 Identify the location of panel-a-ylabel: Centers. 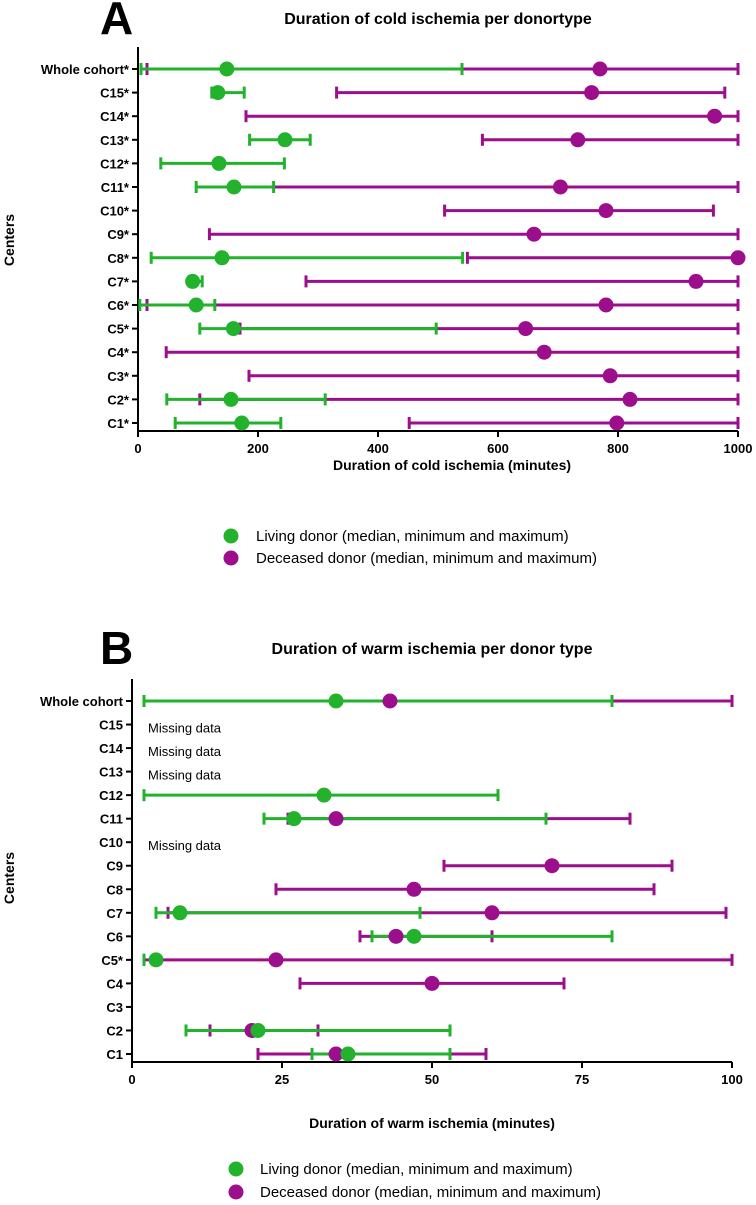
(9, 240).